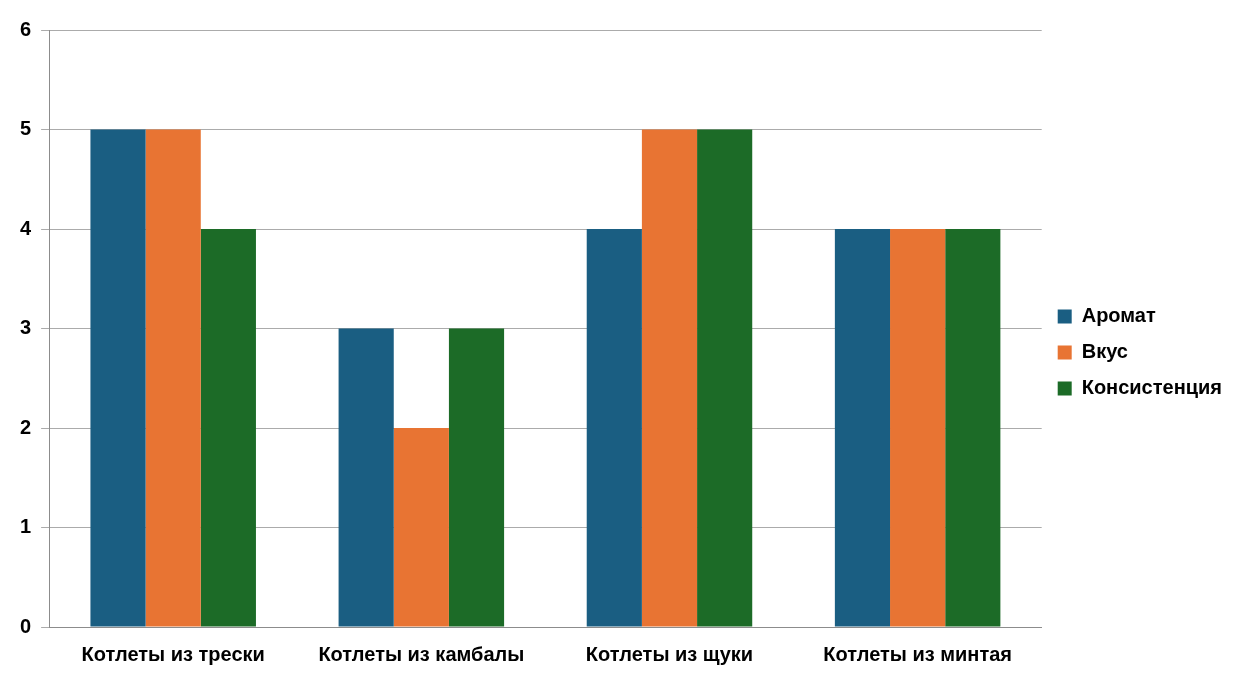 Image resolution: width=1247 pixels, height=680 pixels. Describe the element at coordinates (26, 625) in the screenshot. I see `y-tick-label: 0` at that location.